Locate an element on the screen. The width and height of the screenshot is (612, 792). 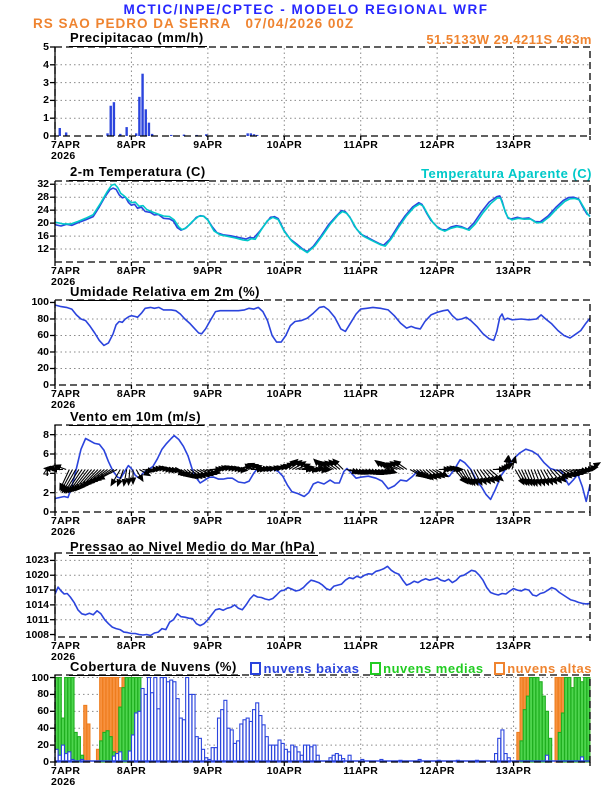
clouds-xlabel: 11APR is located at coordinates (361, 771).